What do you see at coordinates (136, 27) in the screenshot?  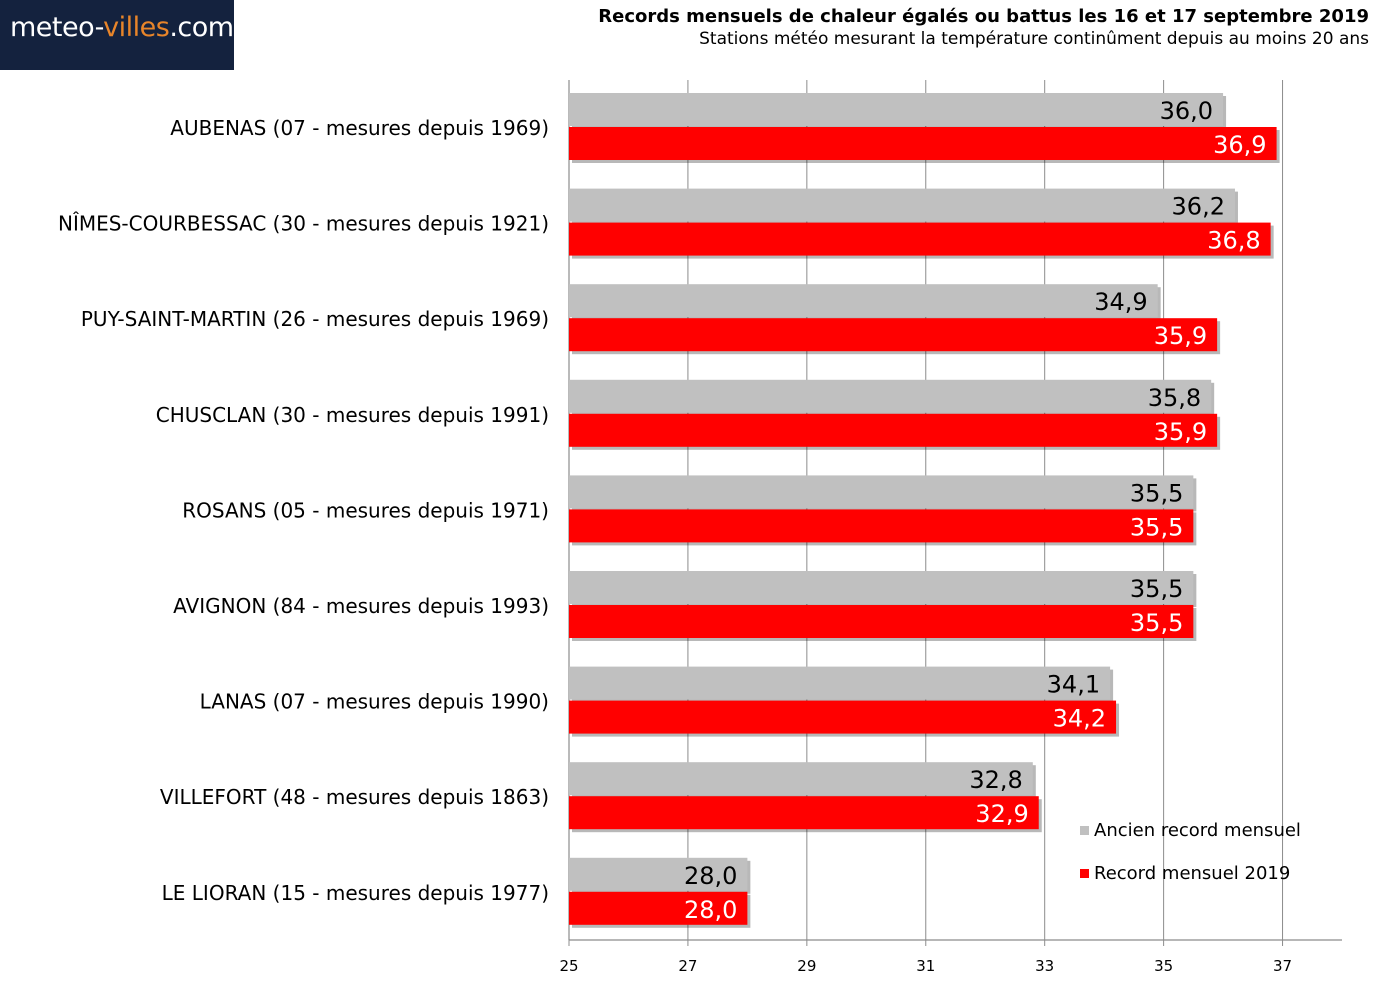 I see `logo-text-accent: villes` at bounding box center [136, 27].